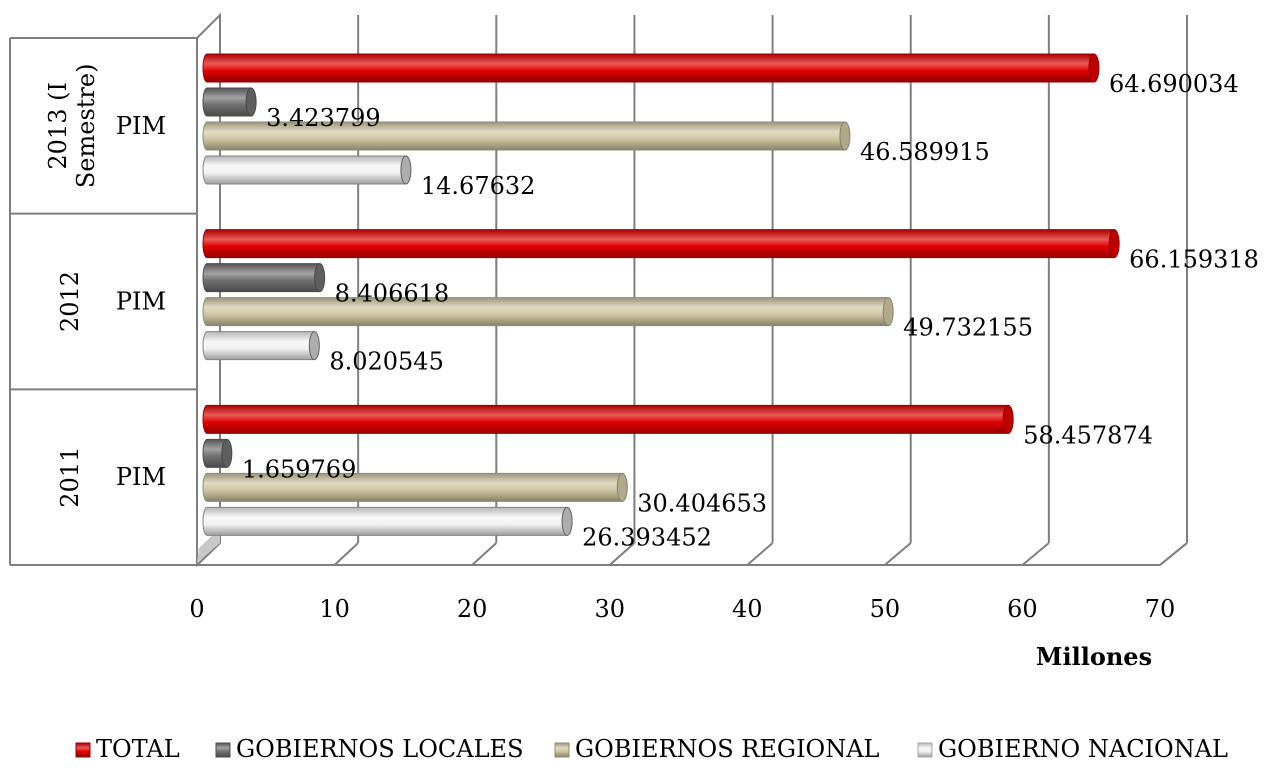 The image size is (1281, 773). Describe the element at coordinates (747, 609) in the screenshot. I see `x-tick-label: 40` at that location.